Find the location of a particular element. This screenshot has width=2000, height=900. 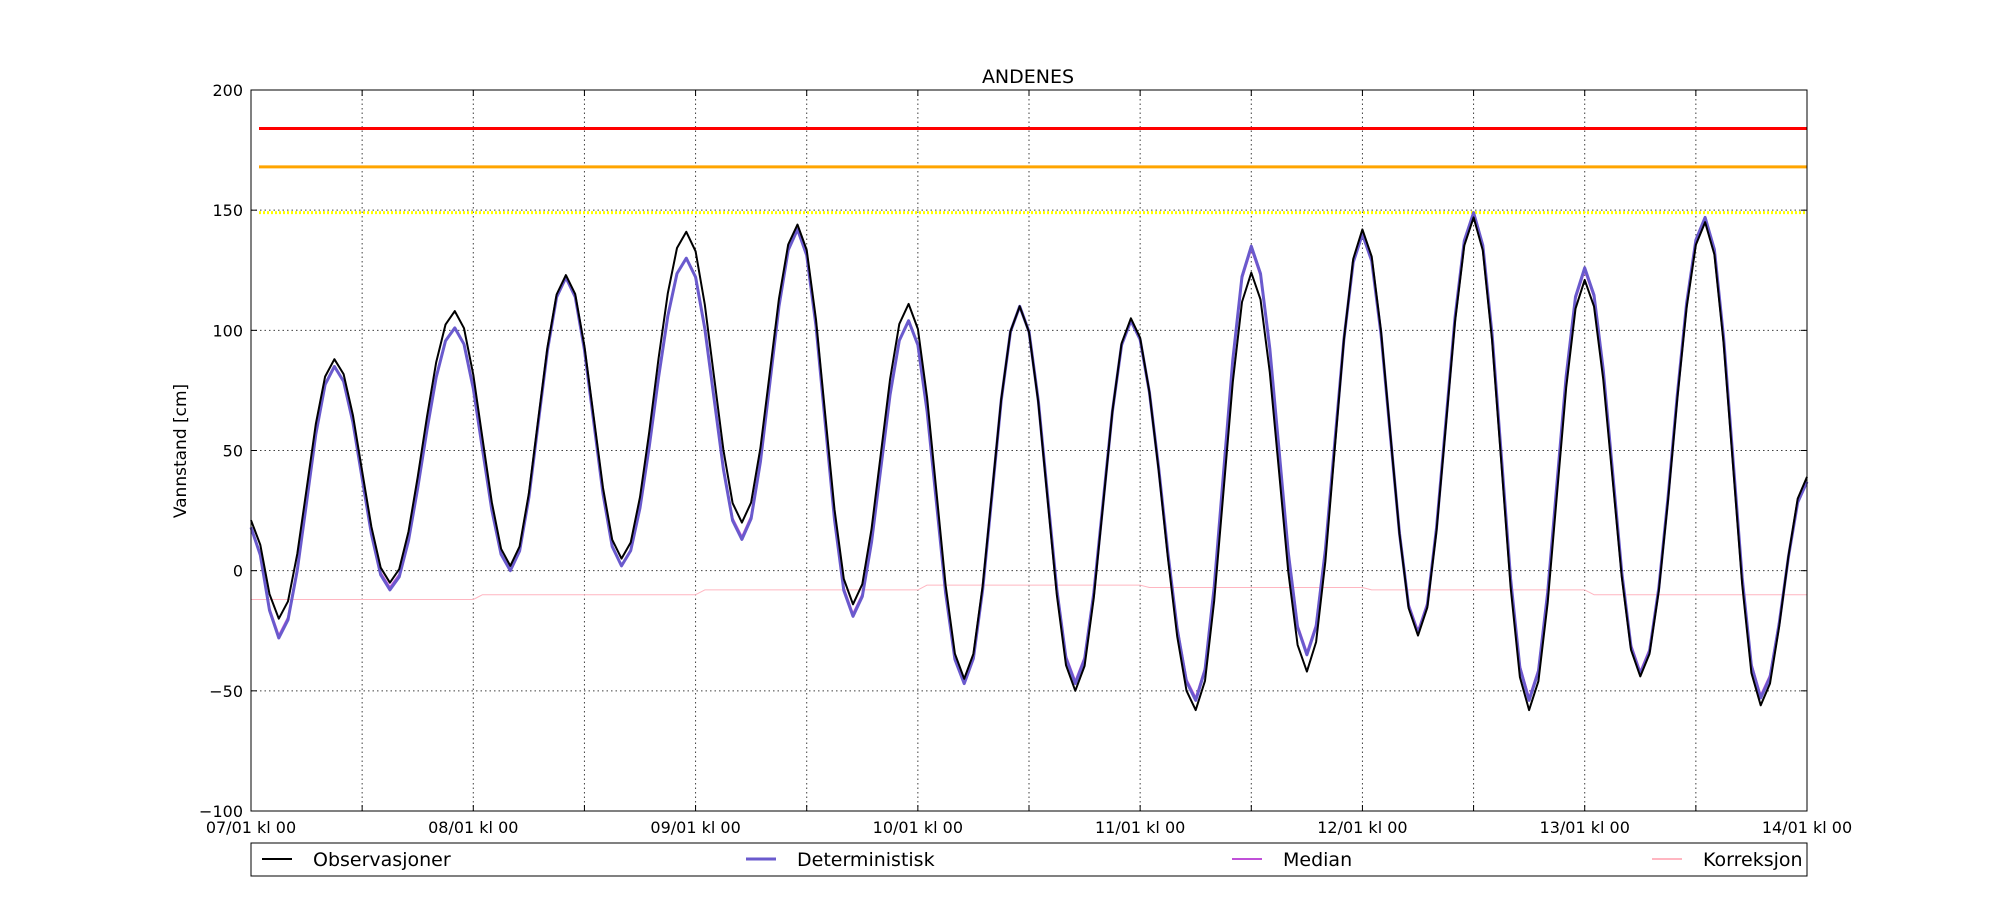

legend-label: Observasjoner is located at coordinates (382, 860).